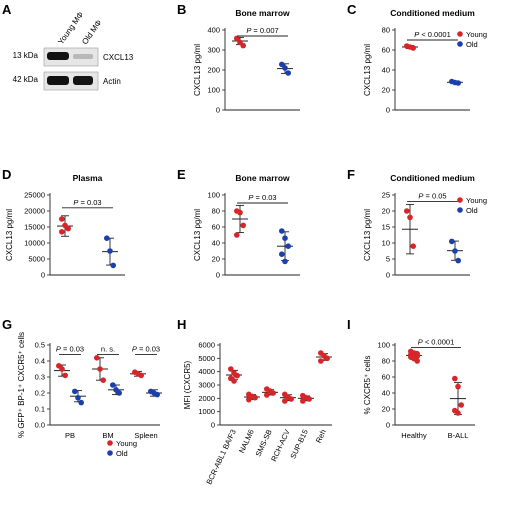 The height and width of the screenshot is (521, 520). Describe the element at coordinates (112, 81) in the screenshot. I see `band-label-actin: Actin` at that location.